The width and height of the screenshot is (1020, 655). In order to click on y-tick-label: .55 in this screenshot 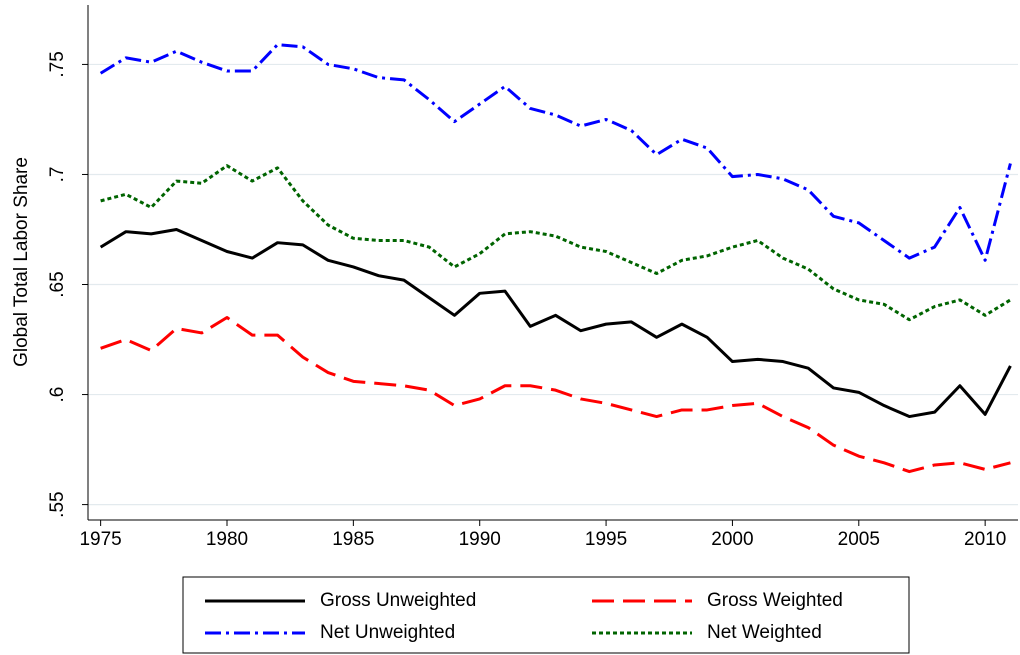, I will do `click(57, 504)`.